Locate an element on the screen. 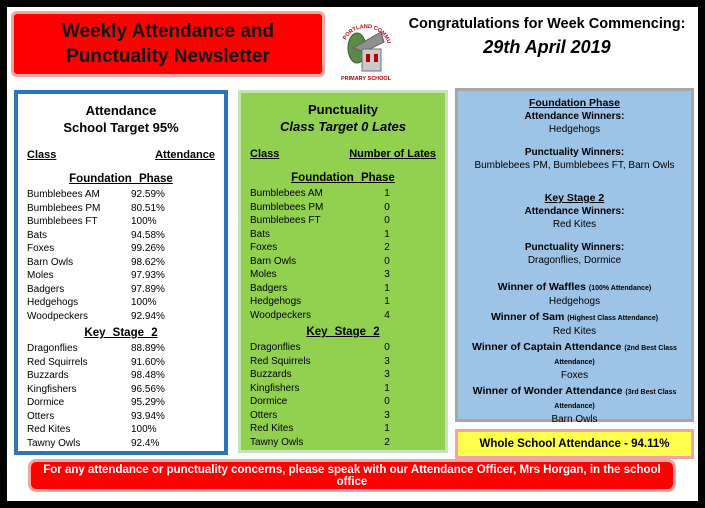  award-winner: Hedgehogs is located at coordinates (574, 301).